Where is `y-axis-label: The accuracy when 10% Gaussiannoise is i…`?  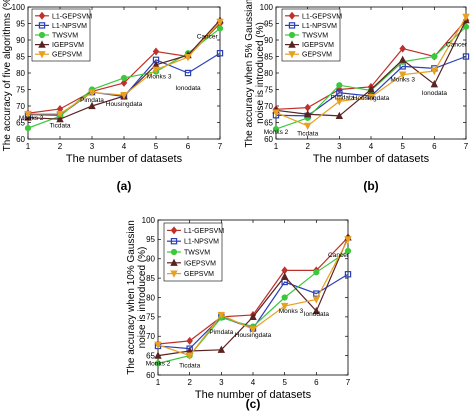 y-axis-label: The accuracy when 10% Gaussiannoise is i… is located at coordinates (137, 297).